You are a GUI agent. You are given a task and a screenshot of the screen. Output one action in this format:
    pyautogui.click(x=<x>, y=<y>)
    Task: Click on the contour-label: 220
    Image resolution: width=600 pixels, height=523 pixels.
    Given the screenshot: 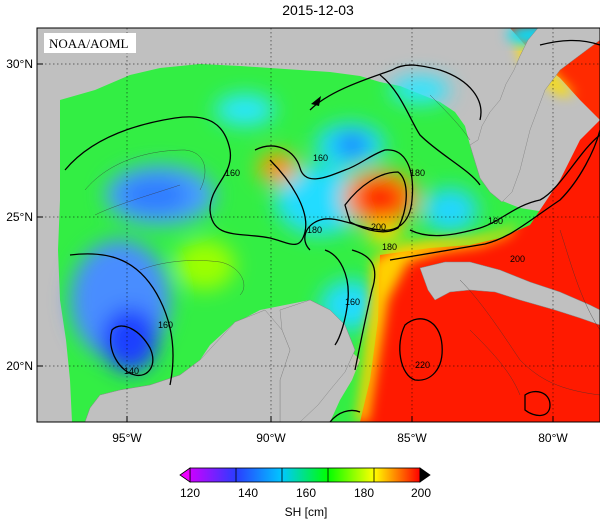 What is the action you would take?
    pyautogui.click(x=422, y=365)
    